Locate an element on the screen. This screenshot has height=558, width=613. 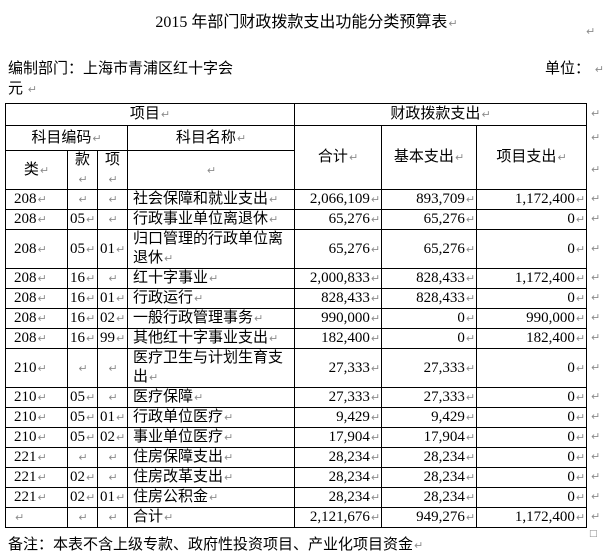
table-row: 210↵ 05↵ 01↵ 行政单位医疗↵ 9,429↵ 9,429↵ 0↵ is located at coordinates (296, 417).